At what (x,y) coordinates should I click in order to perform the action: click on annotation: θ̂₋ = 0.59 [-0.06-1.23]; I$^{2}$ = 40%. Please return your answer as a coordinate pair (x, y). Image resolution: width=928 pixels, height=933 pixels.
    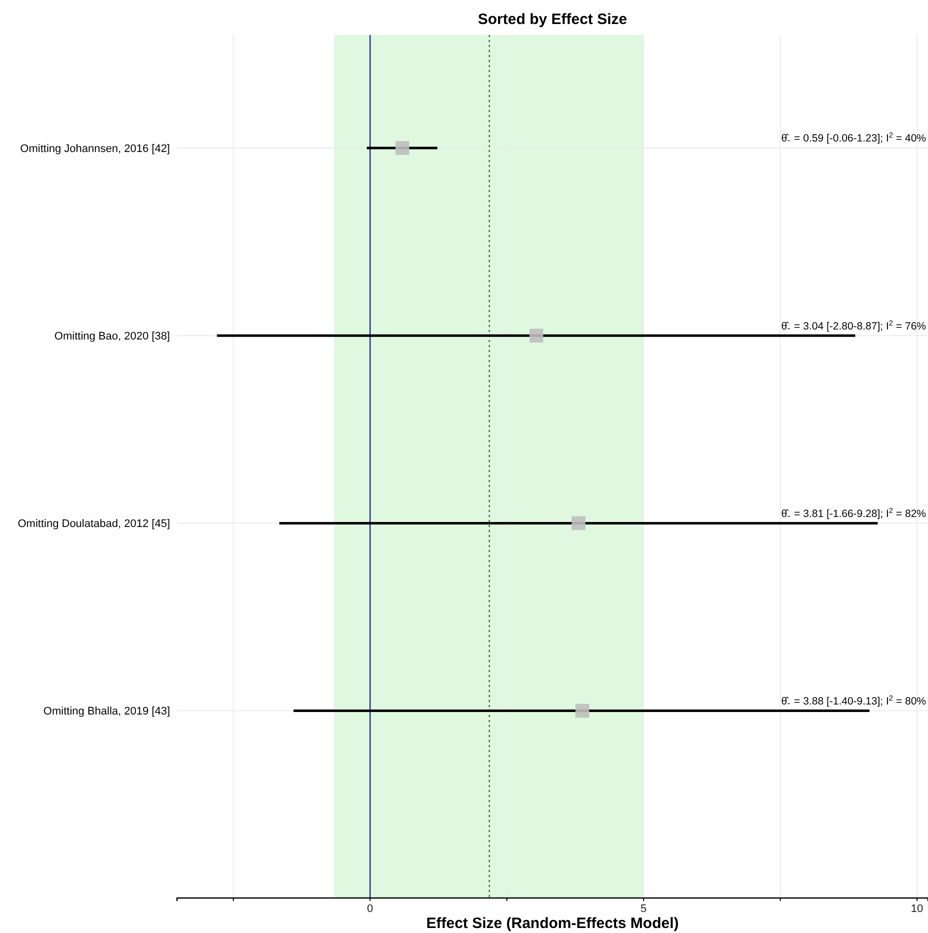
    Looking at the image, I should click on (853, 137).